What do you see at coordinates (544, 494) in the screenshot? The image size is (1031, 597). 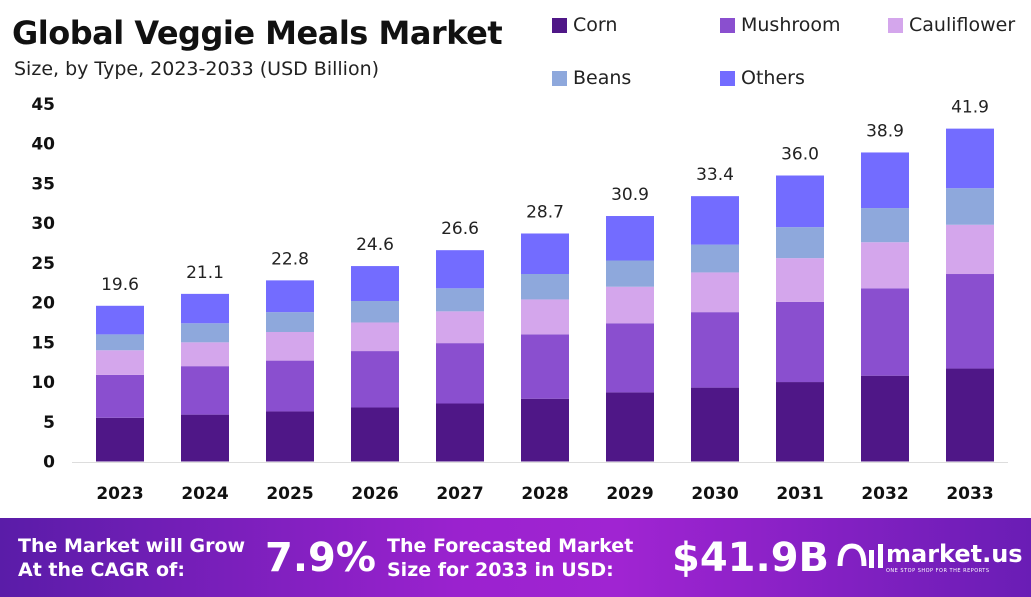 I see `x-tick-label: 2028` at bounding box center [544, 494].